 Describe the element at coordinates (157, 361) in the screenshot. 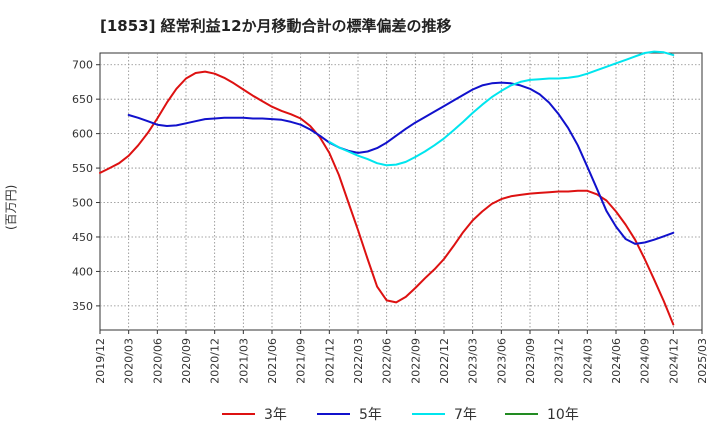

I see `x-tick-label: 2020/06` at that location.